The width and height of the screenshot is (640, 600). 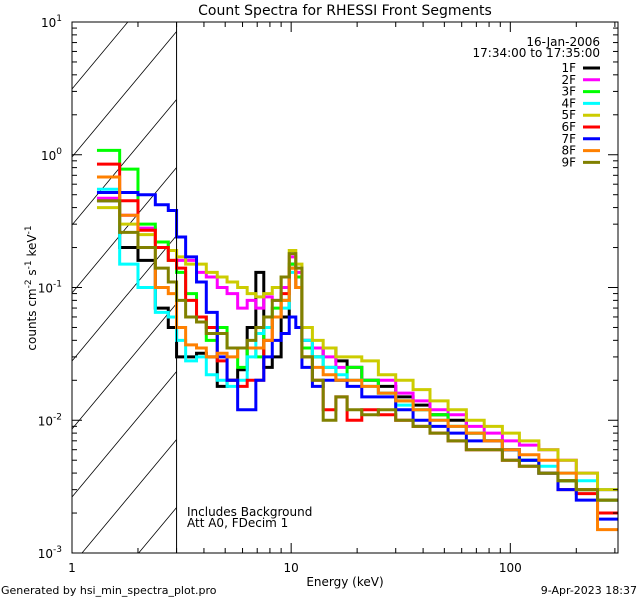 I want to click on legend-label-4F: 4F, so click(x=568, y=103).